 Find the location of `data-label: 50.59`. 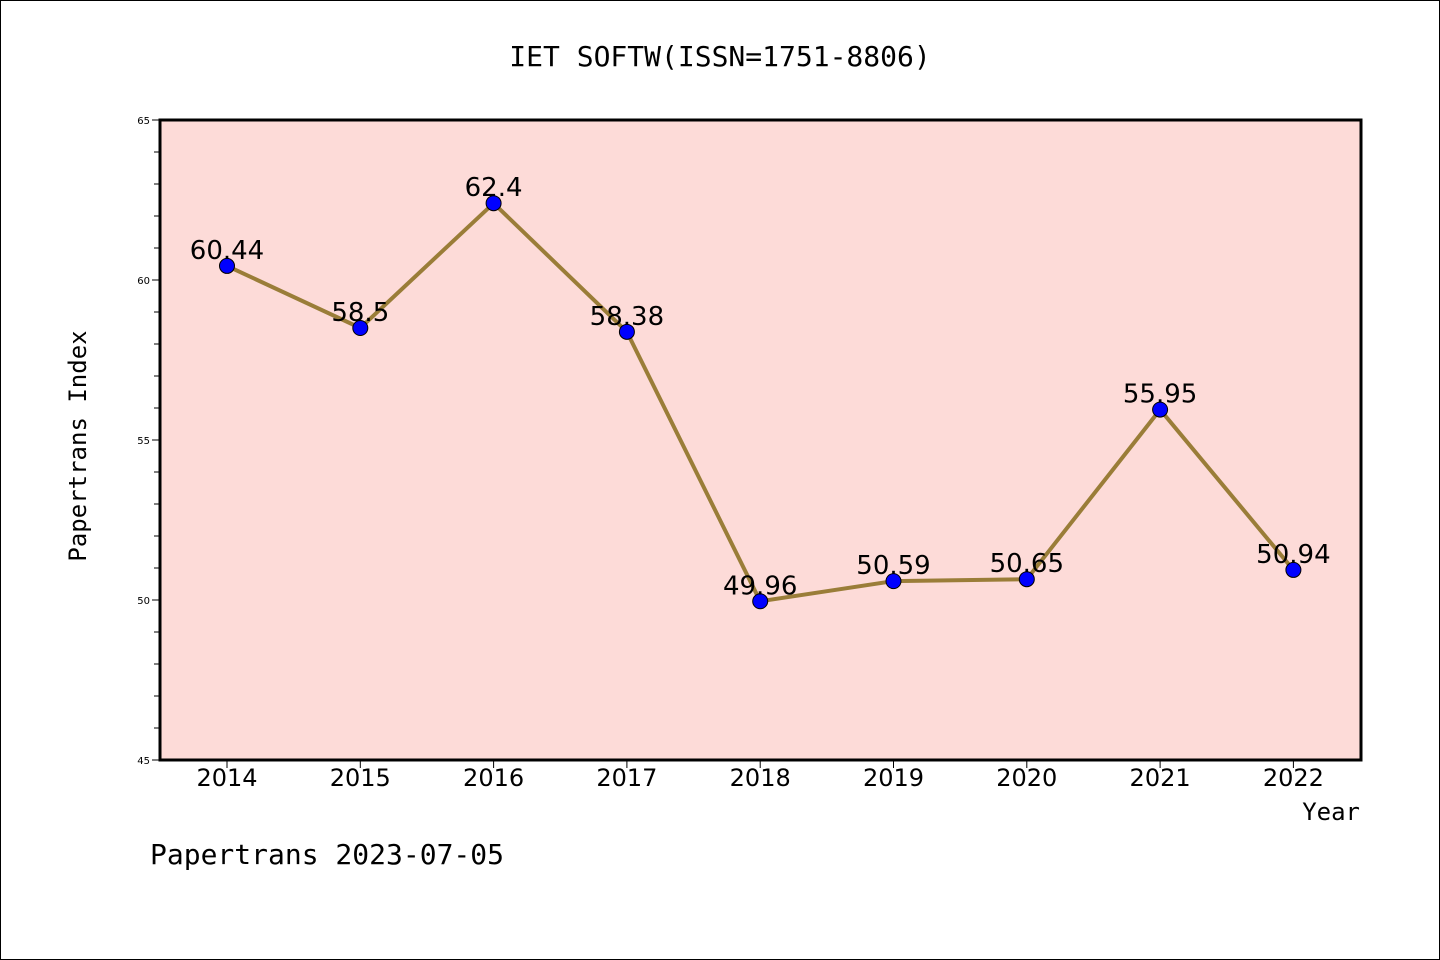

data-label: 50.59 is located at coordinates (893, 566).